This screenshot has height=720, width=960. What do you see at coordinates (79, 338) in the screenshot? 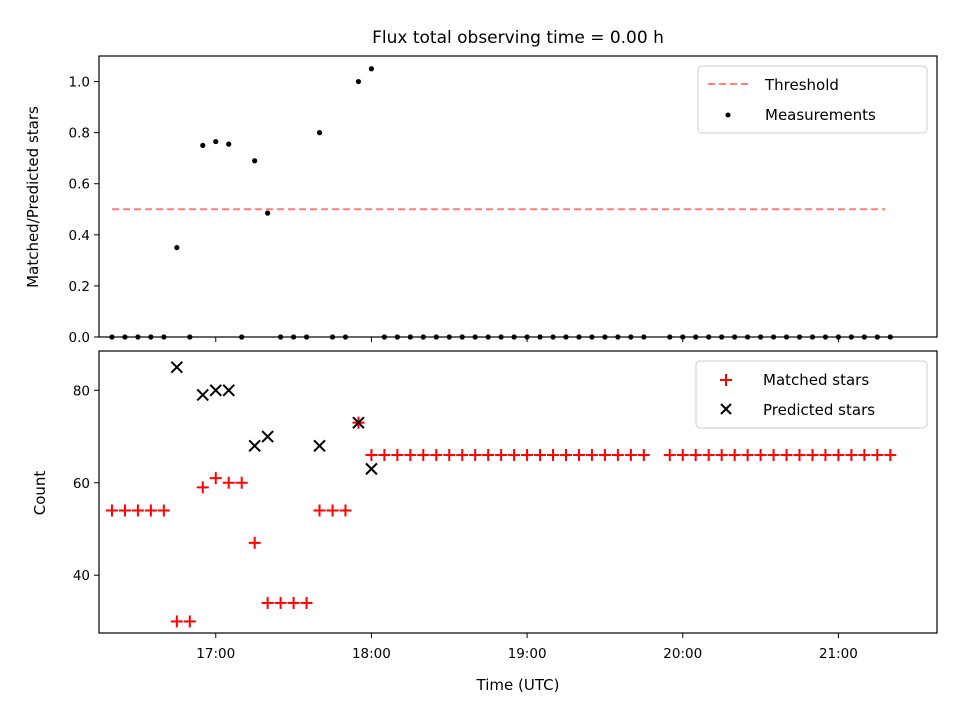
I see `top-y-tick-label: 0.0` at bounding box center [79, 338].